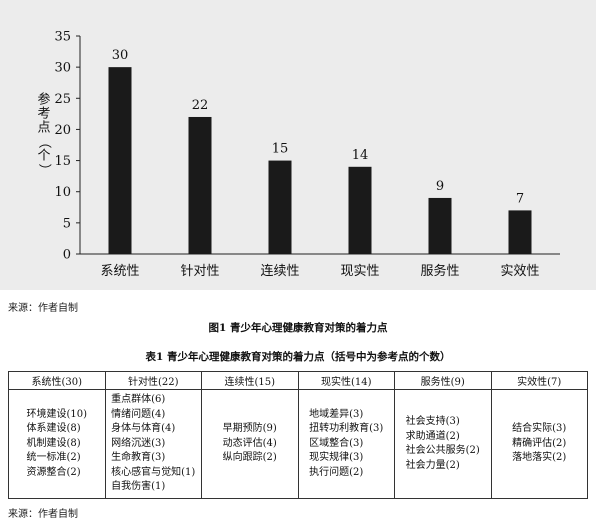 The width and height of the screenshot is (596, 528). What do you see at coordinates (359, 271) in the screenshot?
I see `x-tick-label: 现实性` at bounding box center [359, 271].